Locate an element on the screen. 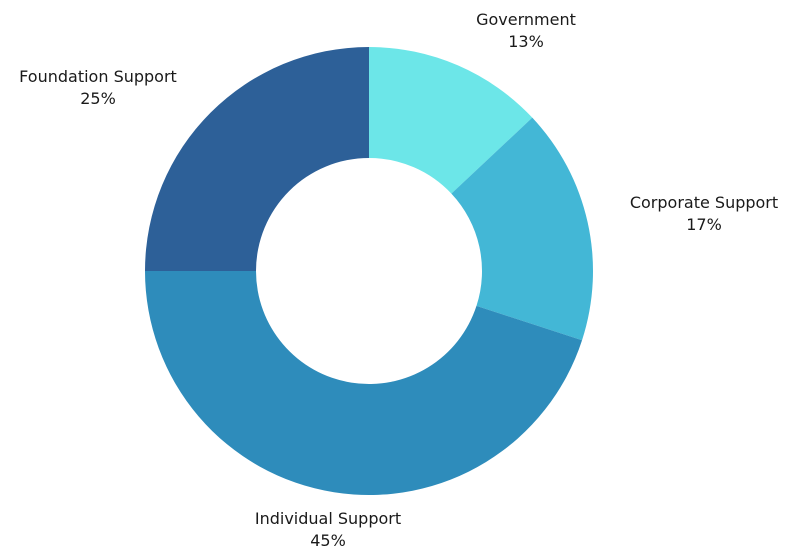 Image resolution: width=800 pixels, height=548 pixels. slice-name-individual-support: Individual Support is located at coordinates (328, 518).